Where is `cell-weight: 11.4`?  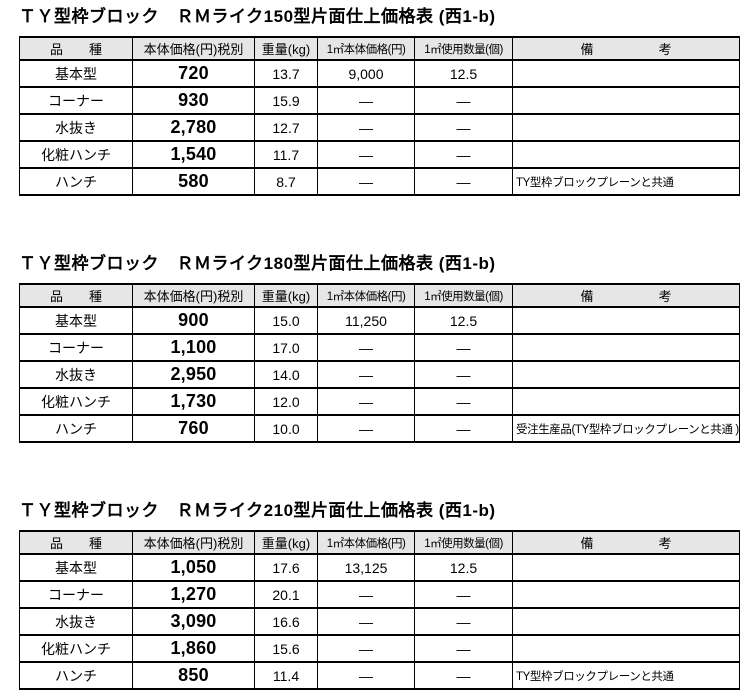 cell-weight: 11.4 is located at coordinates (286, 675).